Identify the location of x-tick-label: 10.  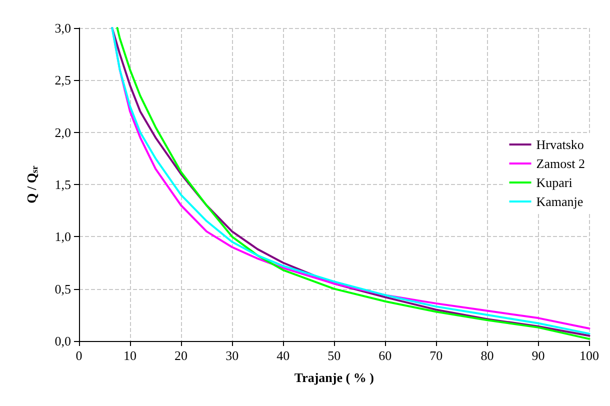
(130, 355).